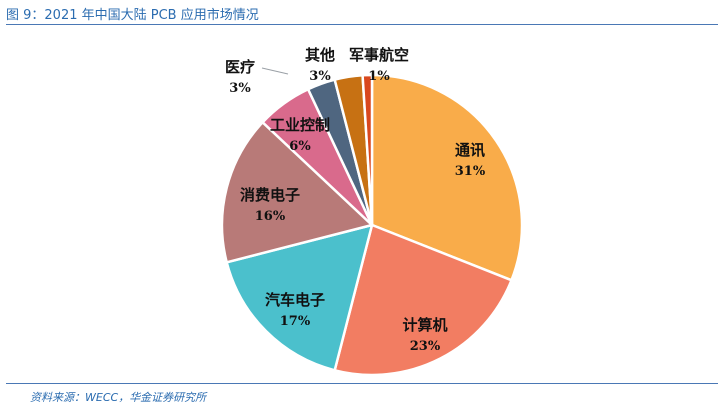 The image size is (724, 412). What do you see at coordinates (295, 310) in the screenshot?
I see `slice-label-3: 汽车电子 17%` at bounding box center [295, 310].